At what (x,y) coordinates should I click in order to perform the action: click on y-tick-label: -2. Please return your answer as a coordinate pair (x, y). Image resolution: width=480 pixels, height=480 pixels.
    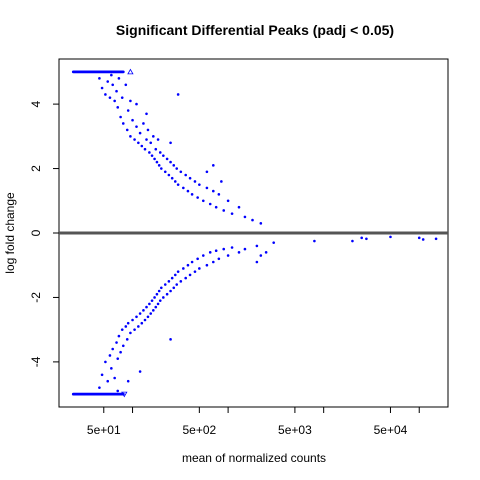
    Looking at the image, I should click on (36, 297).